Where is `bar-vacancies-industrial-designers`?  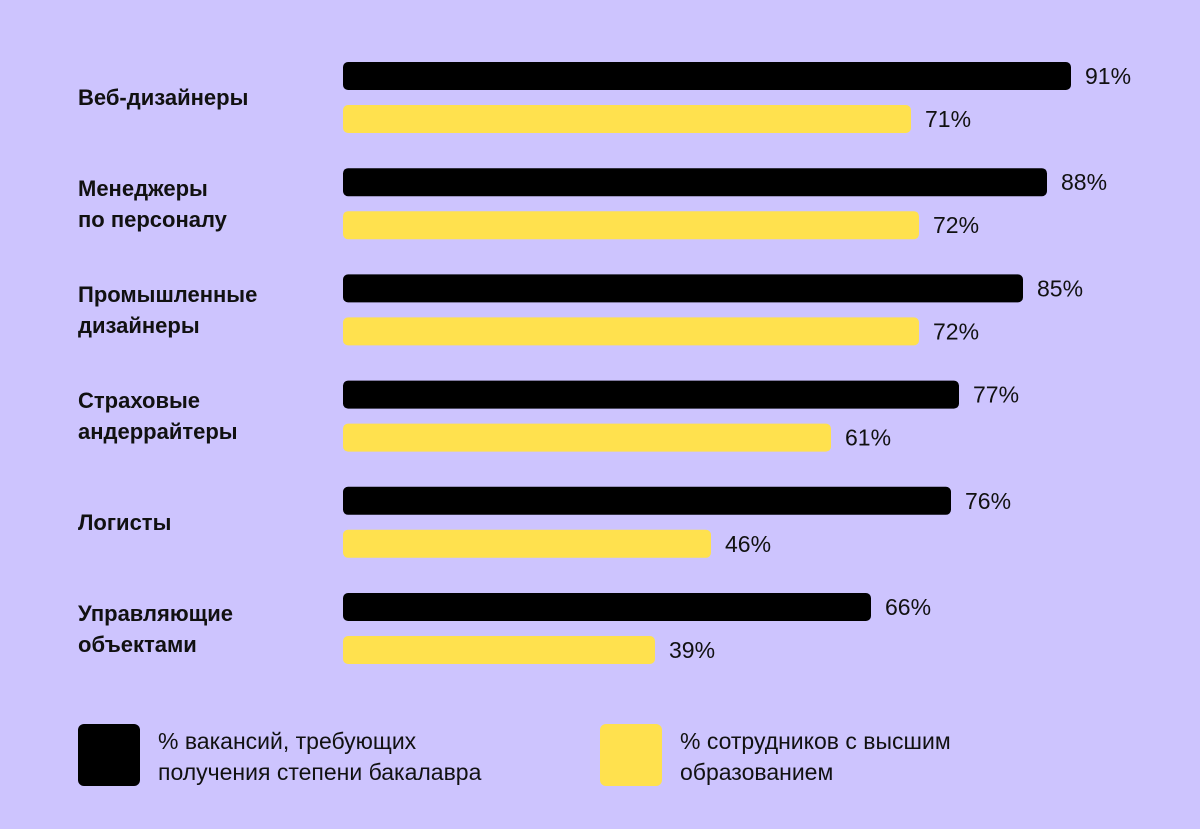
bar-vacancies-industrial-designers is located at coordinates (683, 288).